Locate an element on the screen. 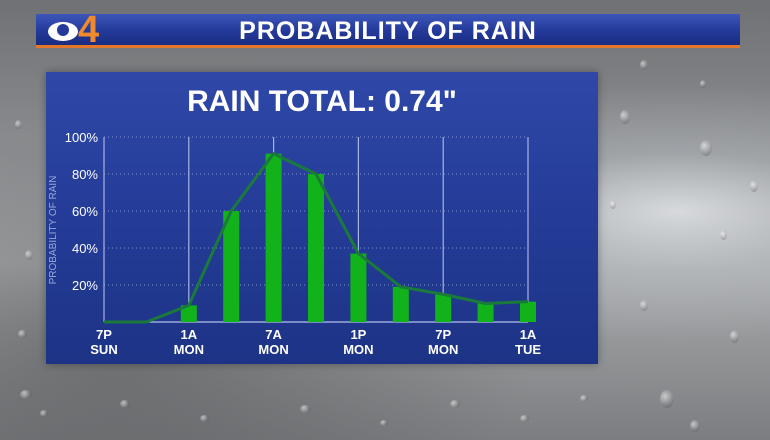 Image resolution: width=770 pixels, height=440 pixels. chart-title: RAIN TOTAL: 0.74" is located at coordinates (322, 101).